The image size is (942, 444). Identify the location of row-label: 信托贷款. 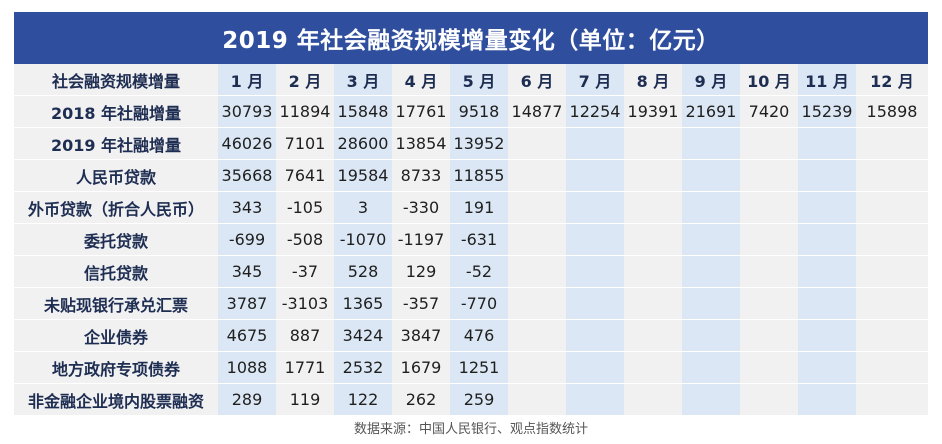
(116, 271).